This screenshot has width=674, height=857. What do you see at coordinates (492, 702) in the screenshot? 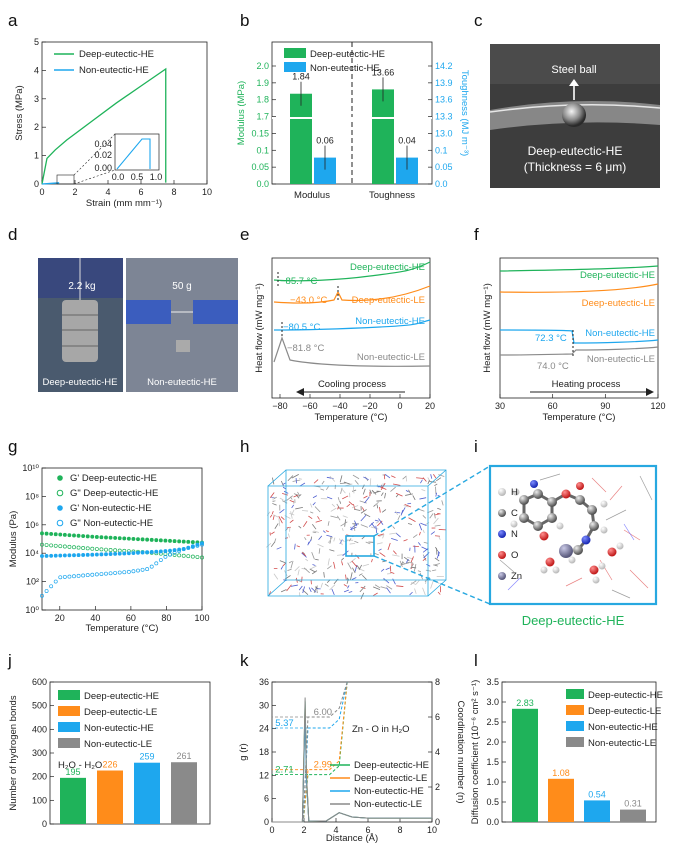
I see `l-y-ticklabel: 3.0` at bounding box center [492, 702].